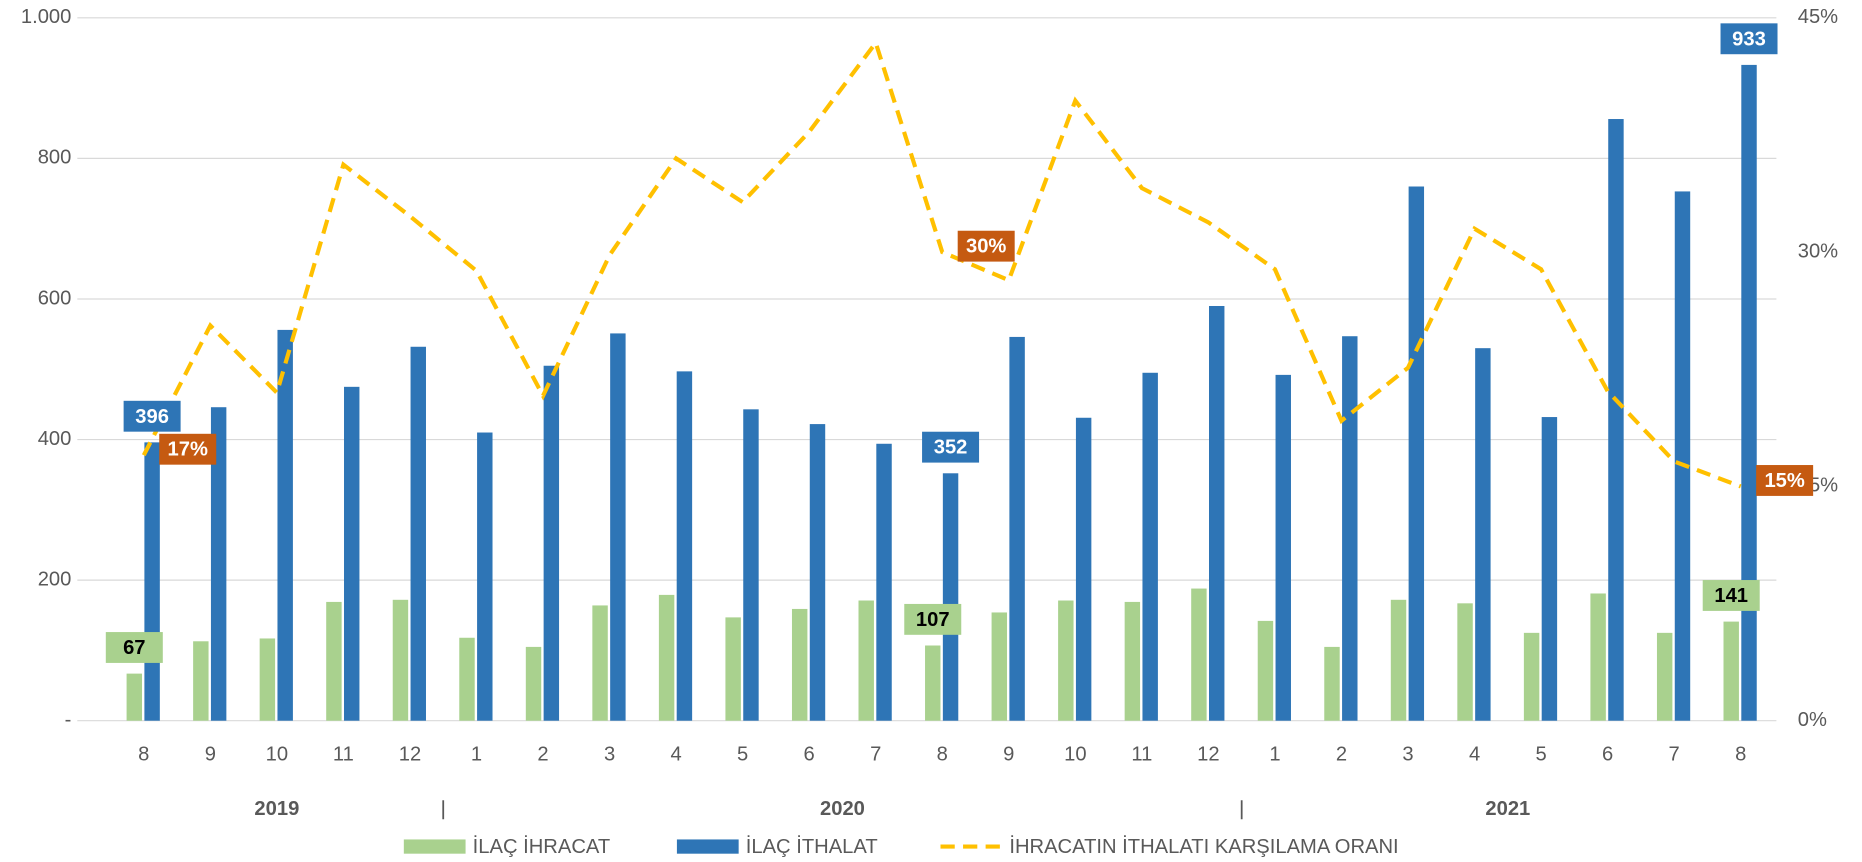  Describe the element at coordinates (1203, 846) in the screenshot. I see `legend-label: İHRACATIN İTHALATI KARŞILAMA ORANI` at that location.